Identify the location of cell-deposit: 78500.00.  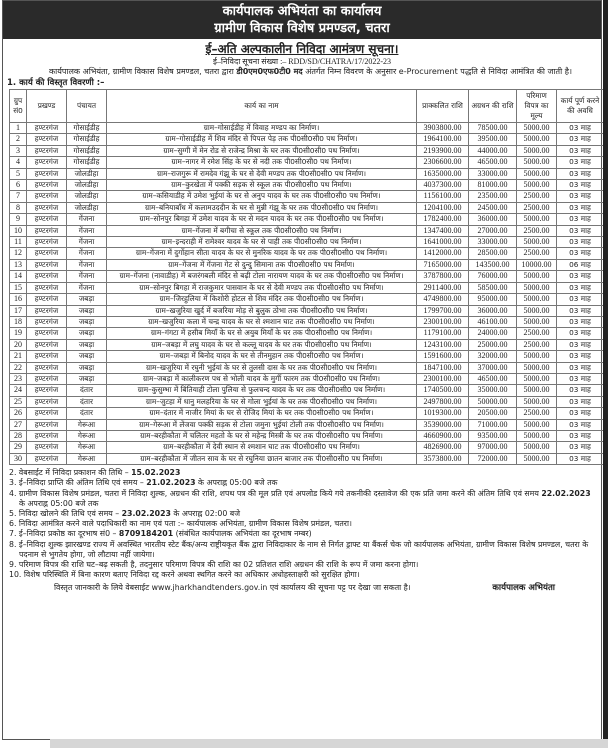
(492, 128).